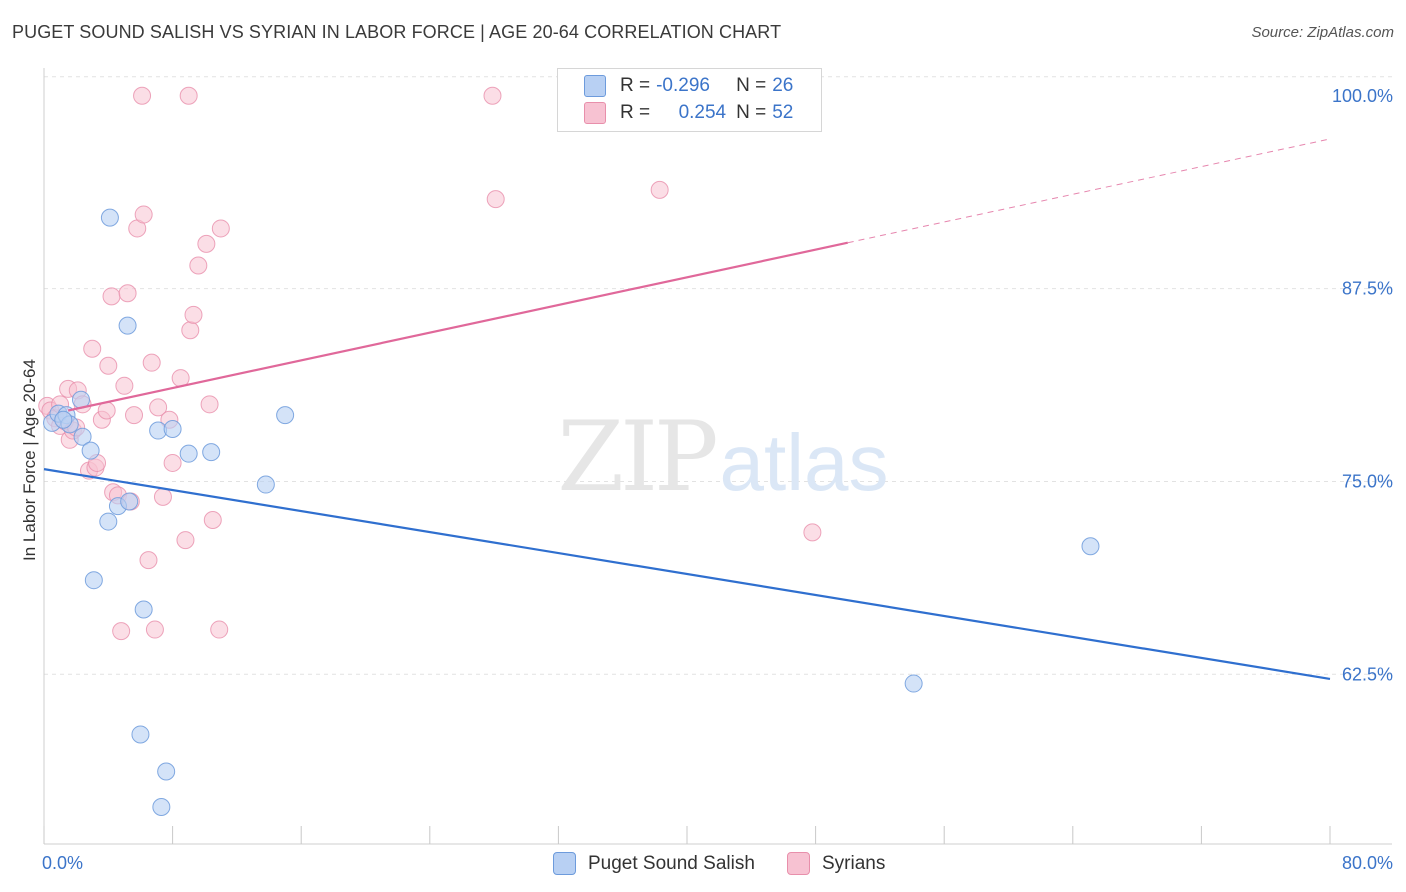 The width and height of the screenshot is (1406, 892). I want to click on series-legend: Puget Sound Salish Syrians, so click(703, 865).